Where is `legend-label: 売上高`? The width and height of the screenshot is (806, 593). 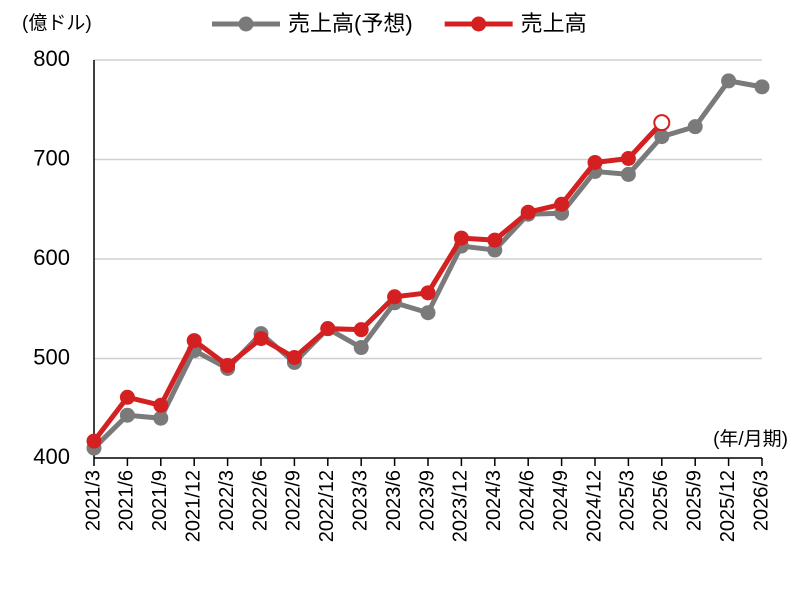 legend-label: 売上高 is located at coordinates (554, 23).